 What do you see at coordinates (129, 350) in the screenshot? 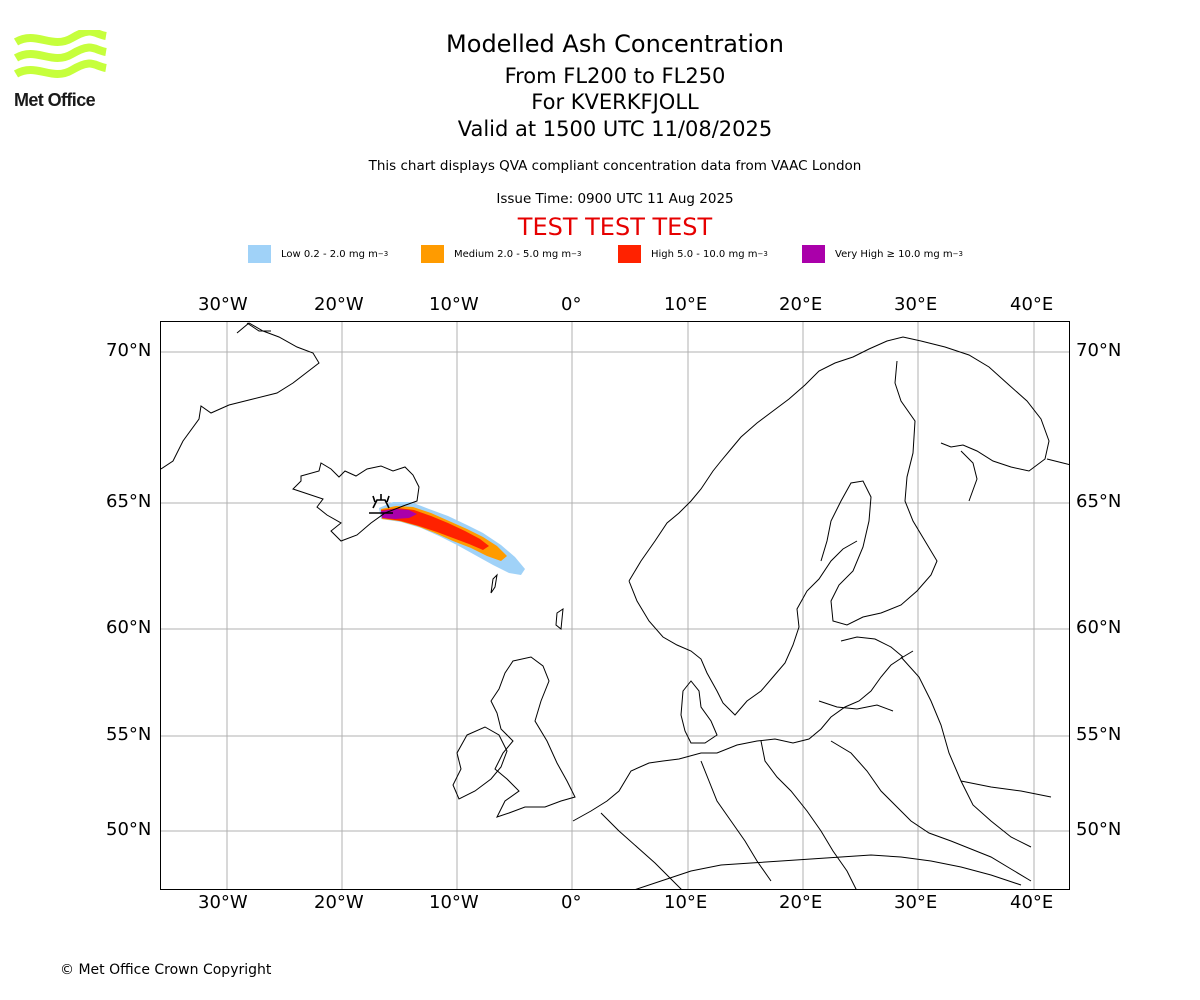
I see `lat-label-left-70n: 70°N` at bounding box center [129, 350].